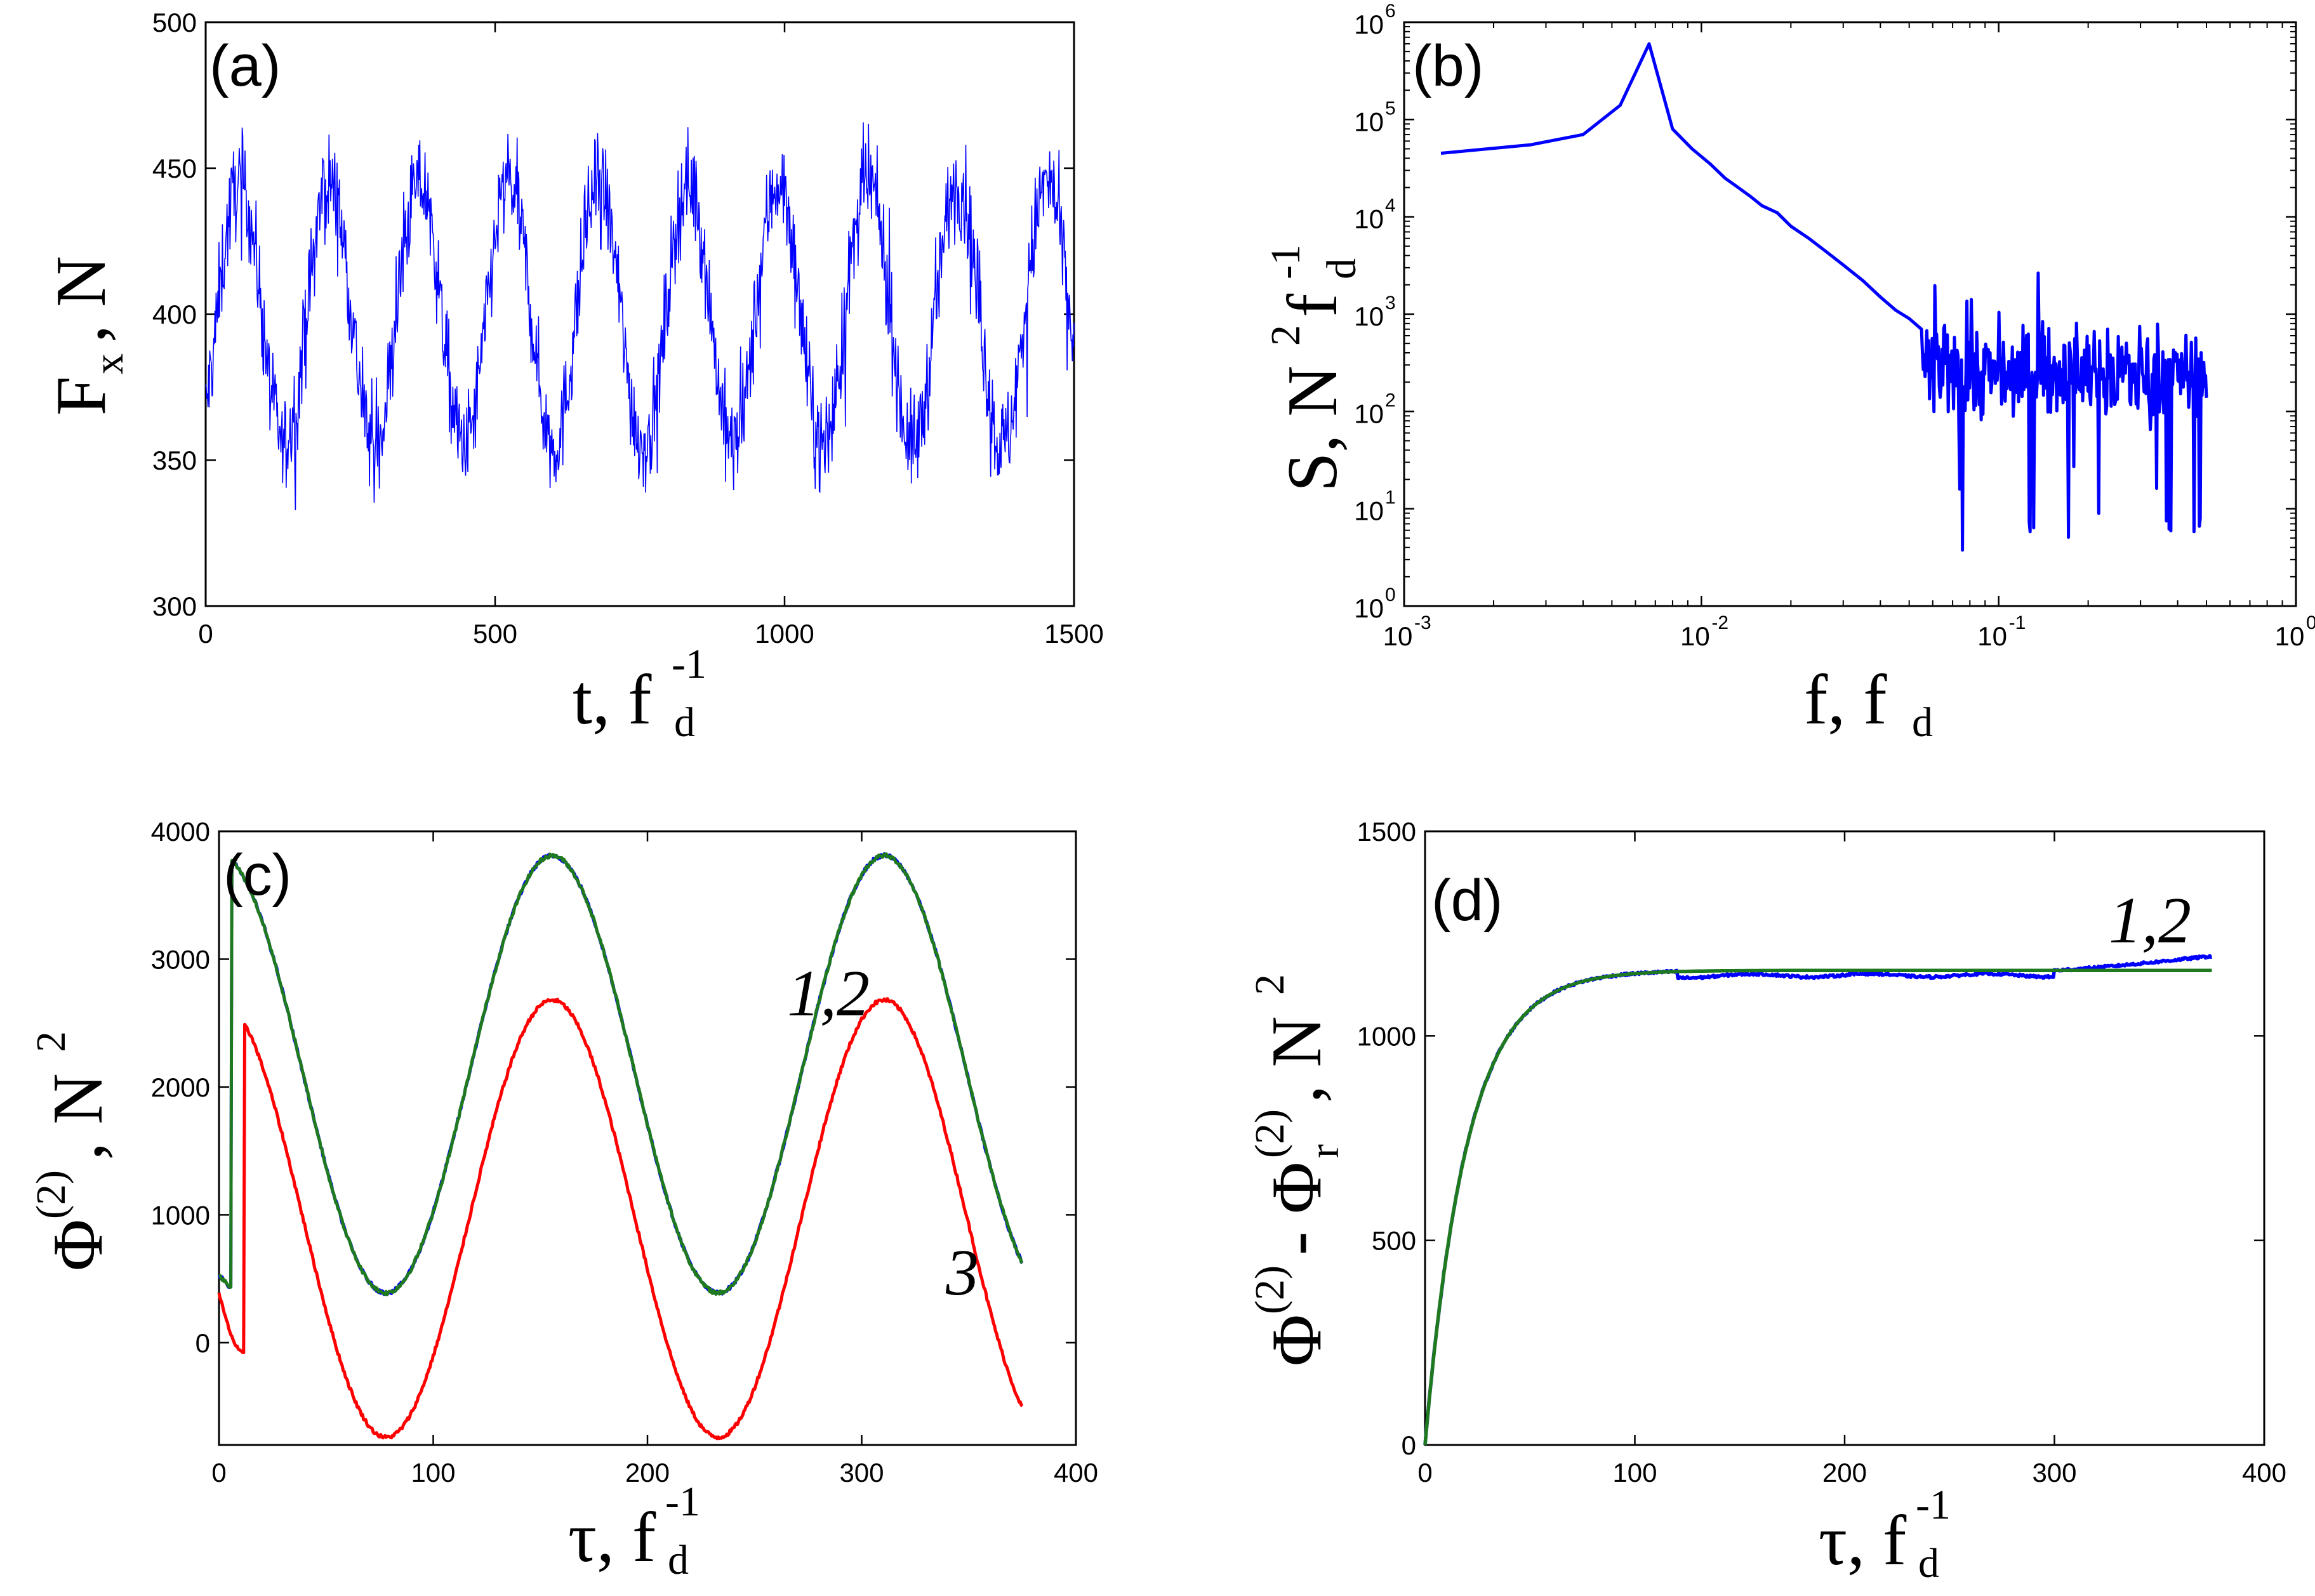  What do you see at coordinates (1390, 401) in the screenshot?
I see `y-tick-exponent: 2` at bounding box center [1390, 401].